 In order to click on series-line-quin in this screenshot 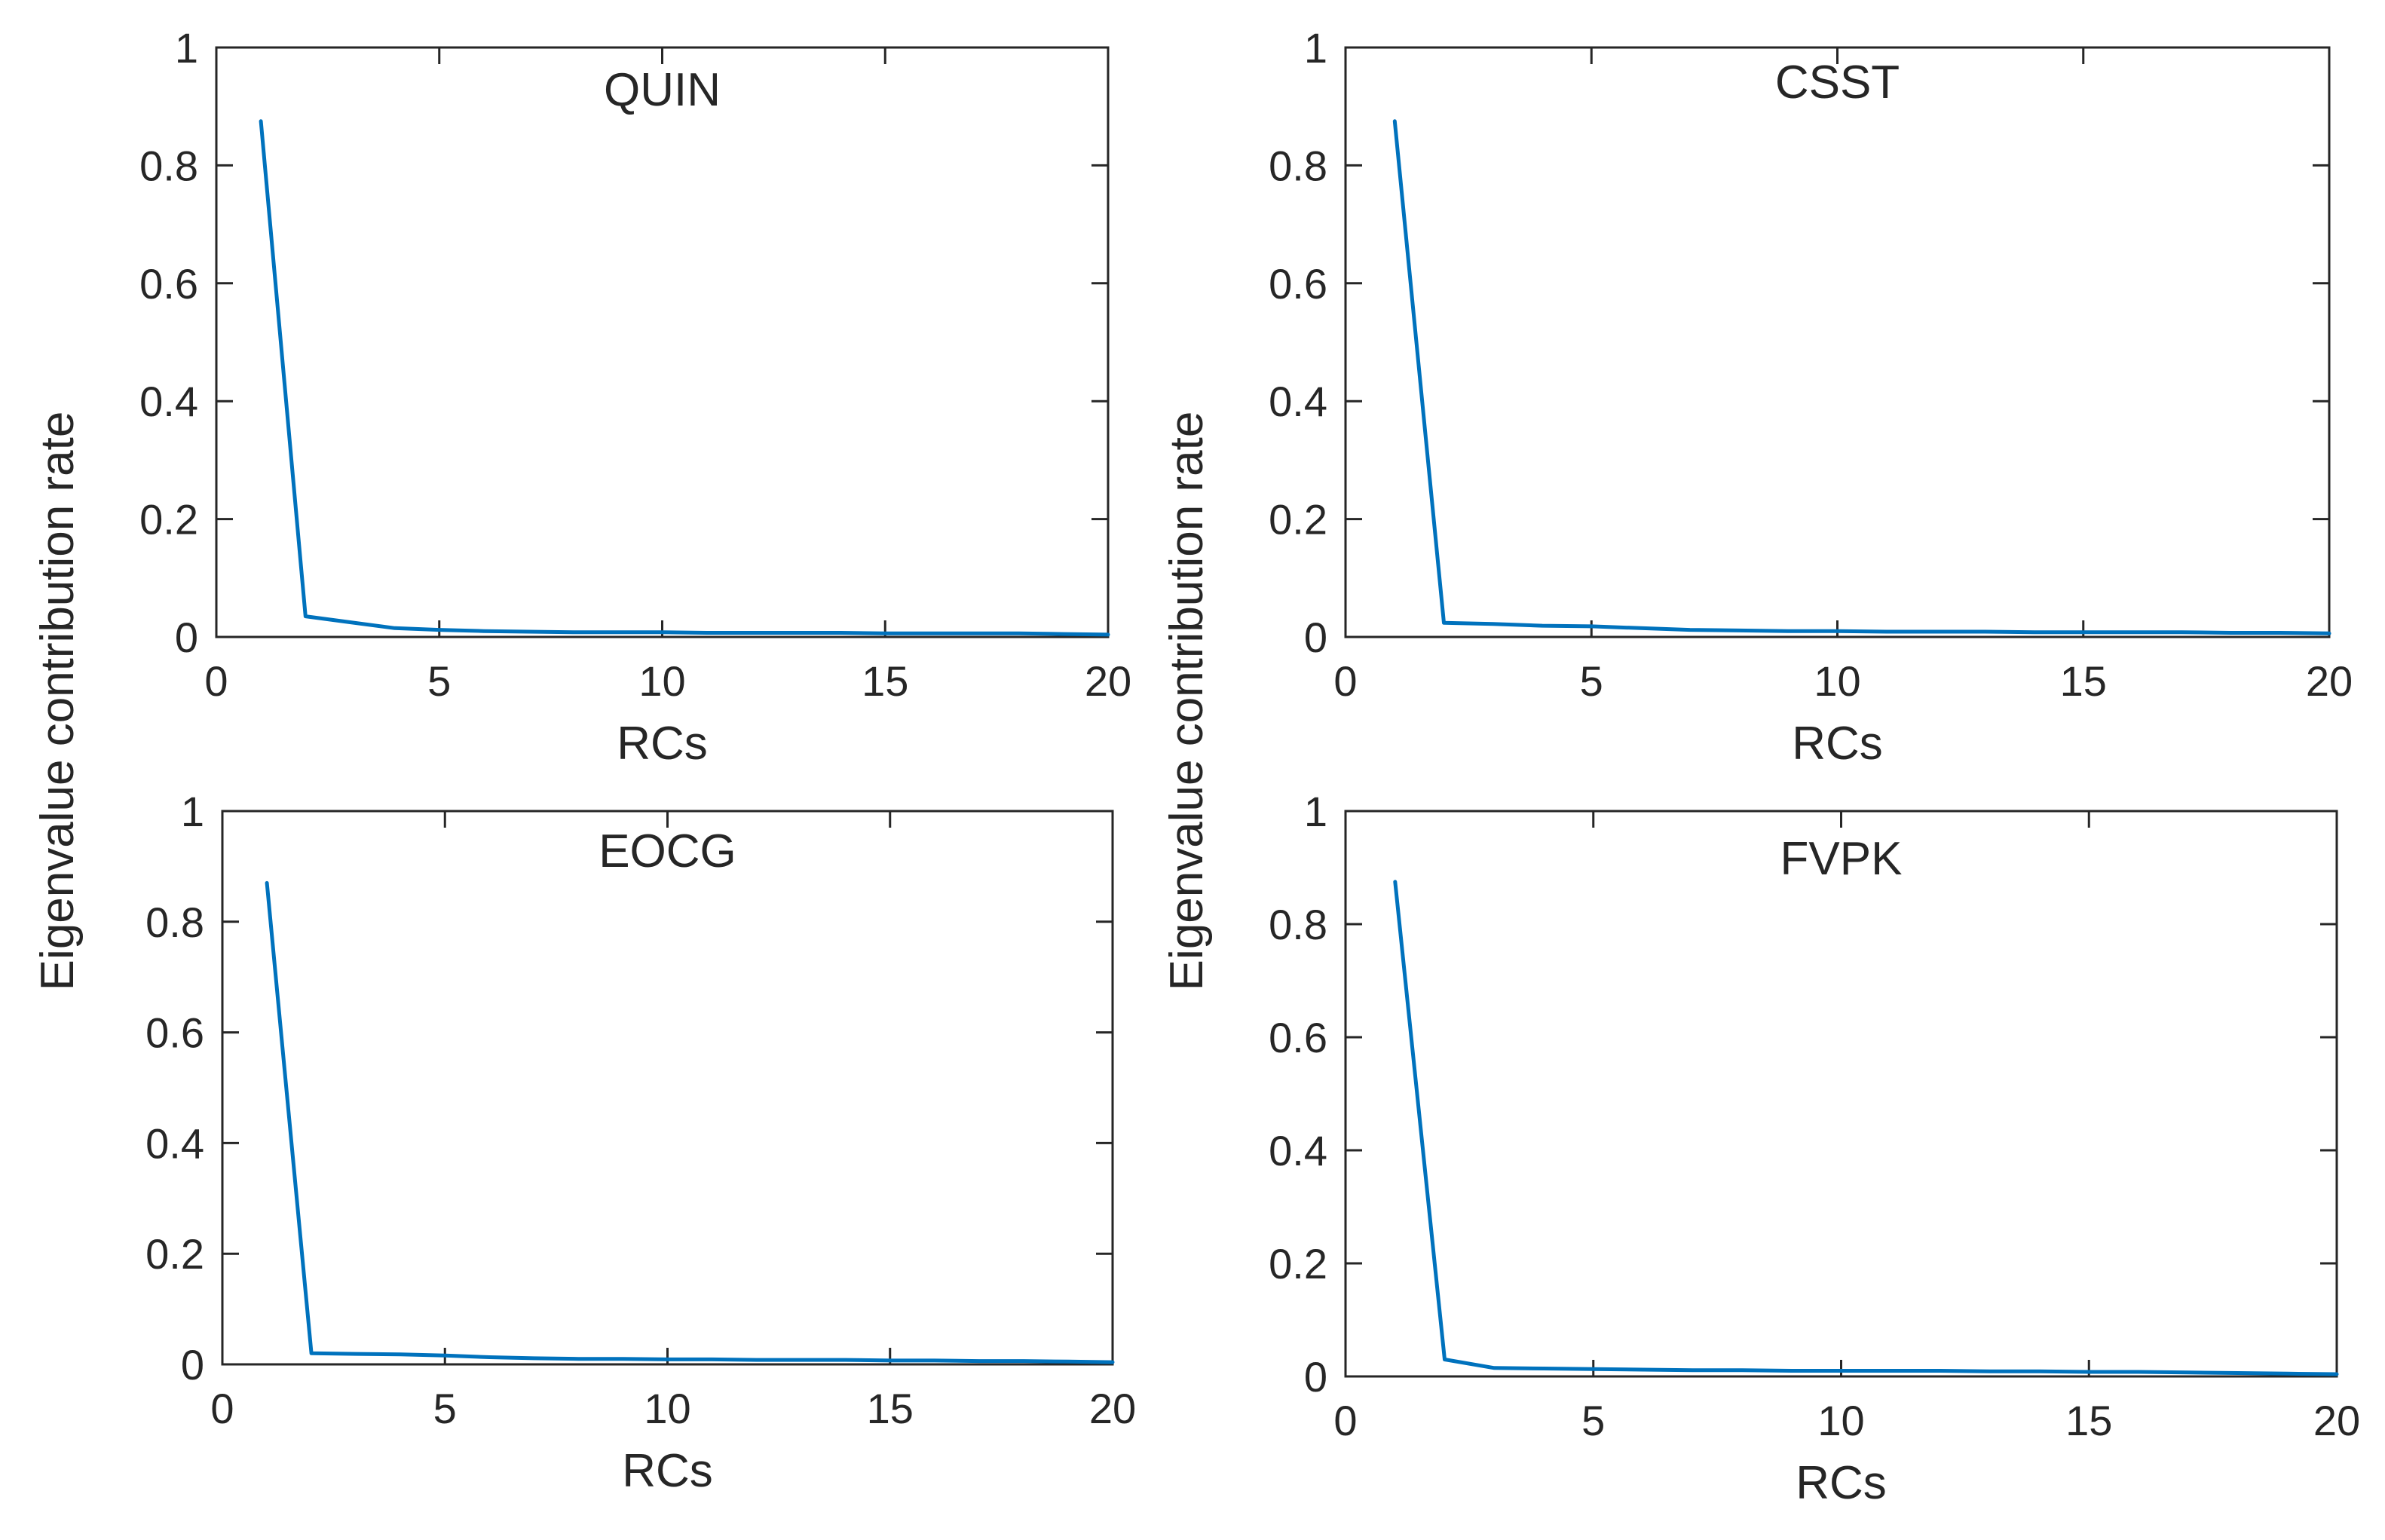, I will do `click(684, 378)`.